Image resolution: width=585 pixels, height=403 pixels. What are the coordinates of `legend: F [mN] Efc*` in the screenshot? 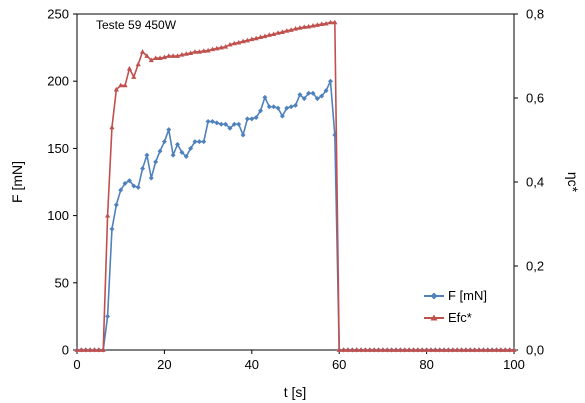 It's located at (455, 306).